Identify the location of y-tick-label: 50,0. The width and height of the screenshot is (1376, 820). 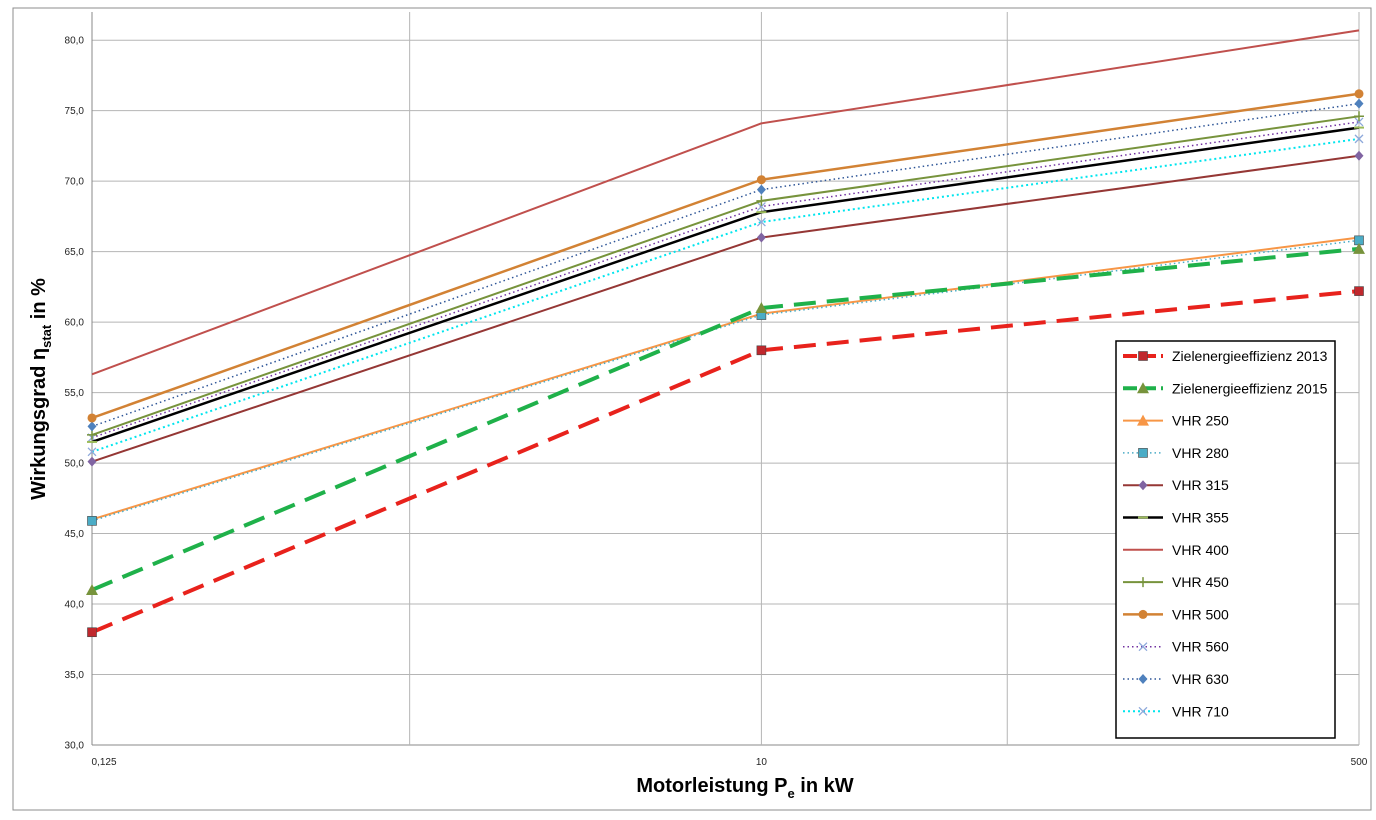
(75, 464).